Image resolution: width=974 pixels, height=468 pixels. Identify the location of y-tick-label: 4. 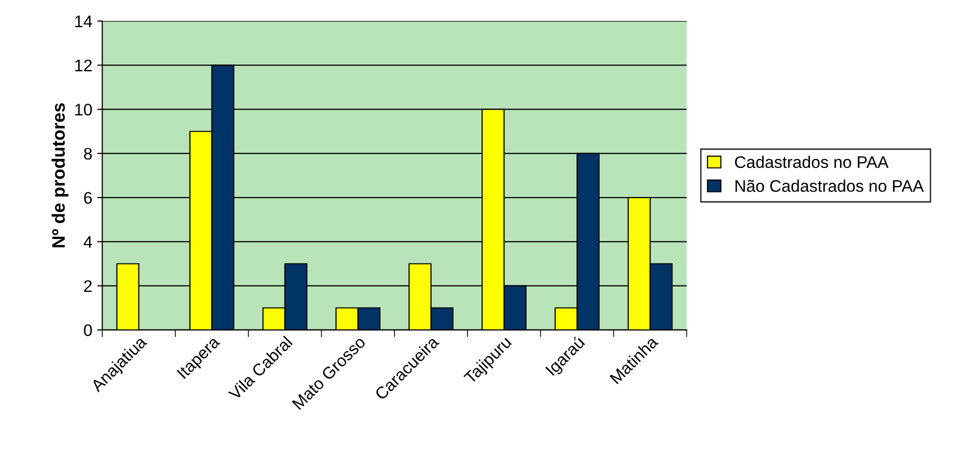
(88, 242).